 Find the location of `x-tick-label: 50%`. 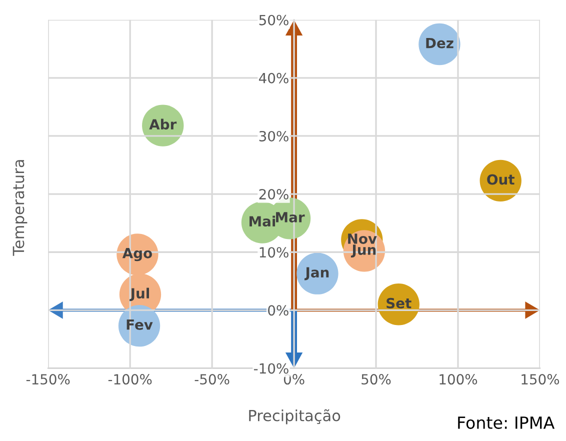

x-tick-label: 50% is located at coordinates (376, 379).